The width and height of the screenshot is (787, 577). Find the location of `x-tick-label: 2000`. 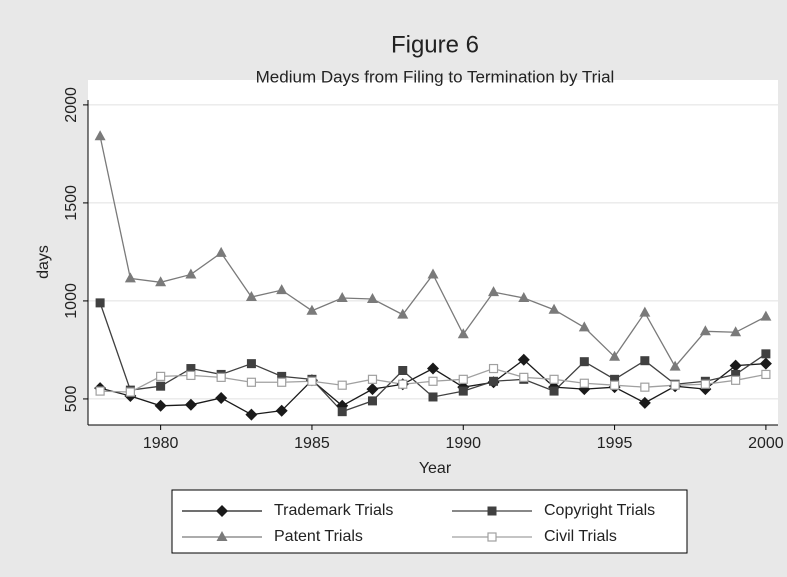

x-tick-label: 2000 is located at coordinates (766, 443).